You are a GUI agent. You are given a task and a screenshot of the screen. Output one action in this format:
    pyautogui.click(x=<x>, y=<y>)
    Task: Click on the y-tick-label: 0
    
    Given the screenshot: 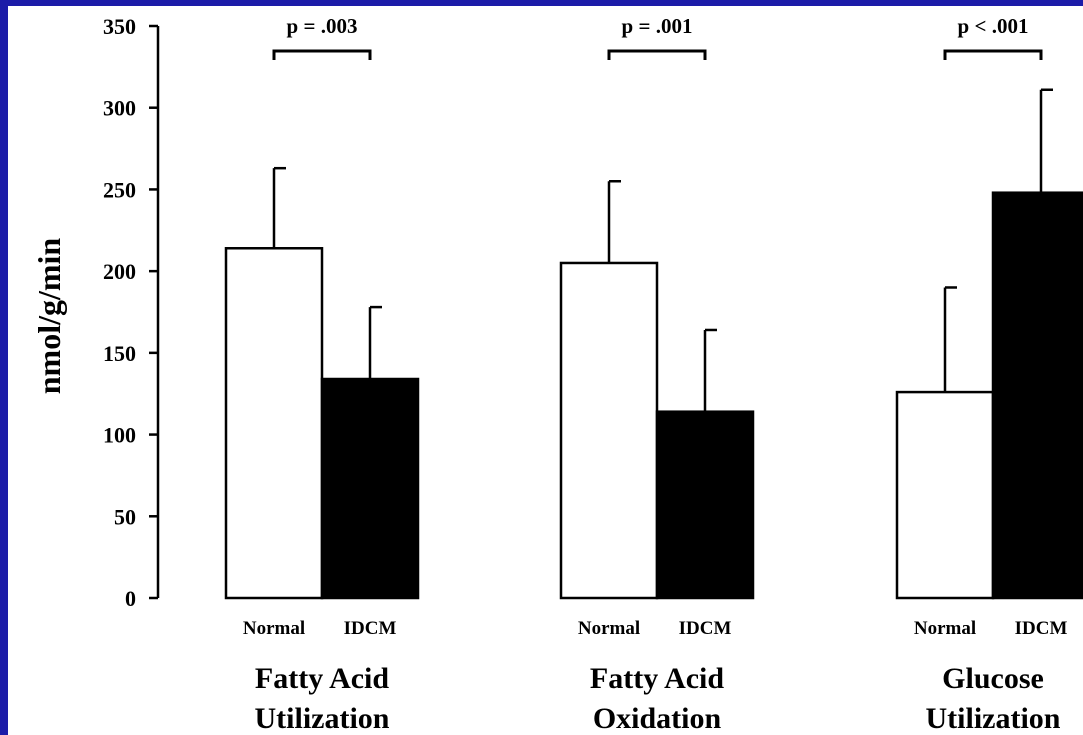 What is the action you would take?
    pyautogui.click(x=130, y=598)
    